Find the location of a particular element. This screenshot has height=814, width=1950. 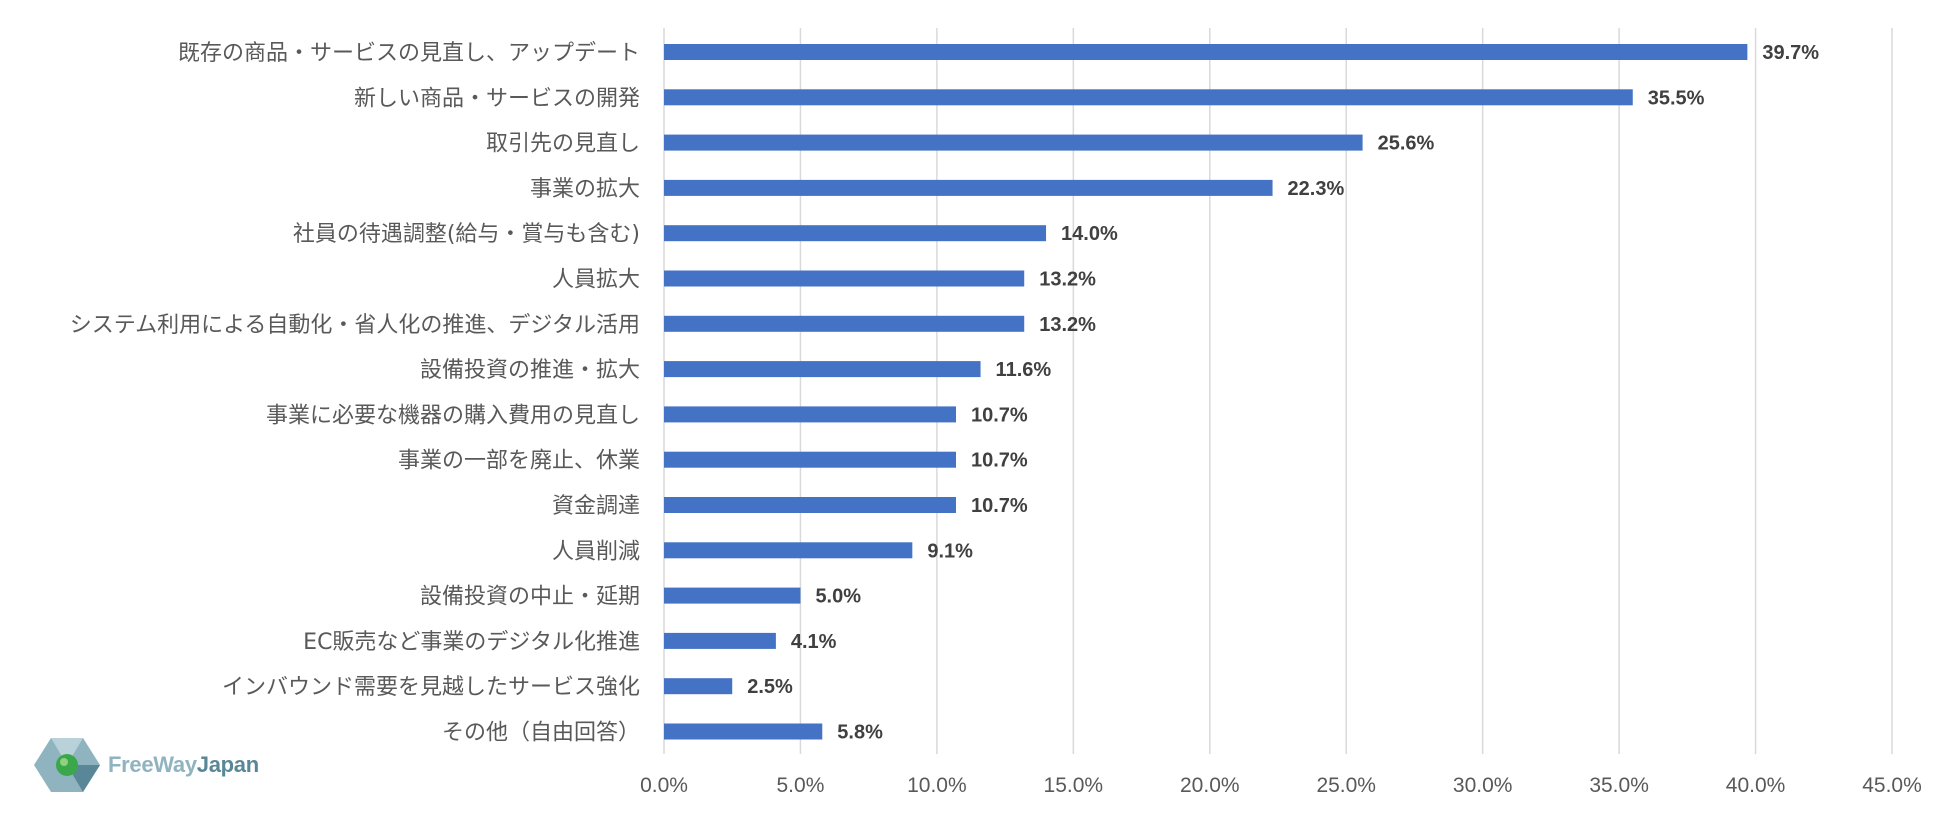

data-label: 2.5% is located at coordinates (770, 687).